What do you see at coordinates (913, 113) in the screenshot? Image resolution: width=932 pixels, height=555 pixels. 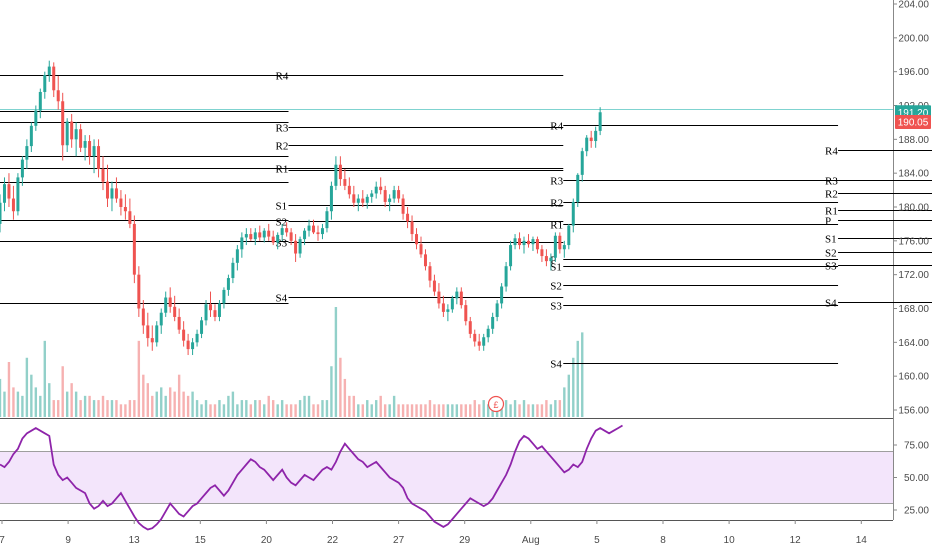 I see `price-badge-label: 191.20` at bounding box center [913, 113].